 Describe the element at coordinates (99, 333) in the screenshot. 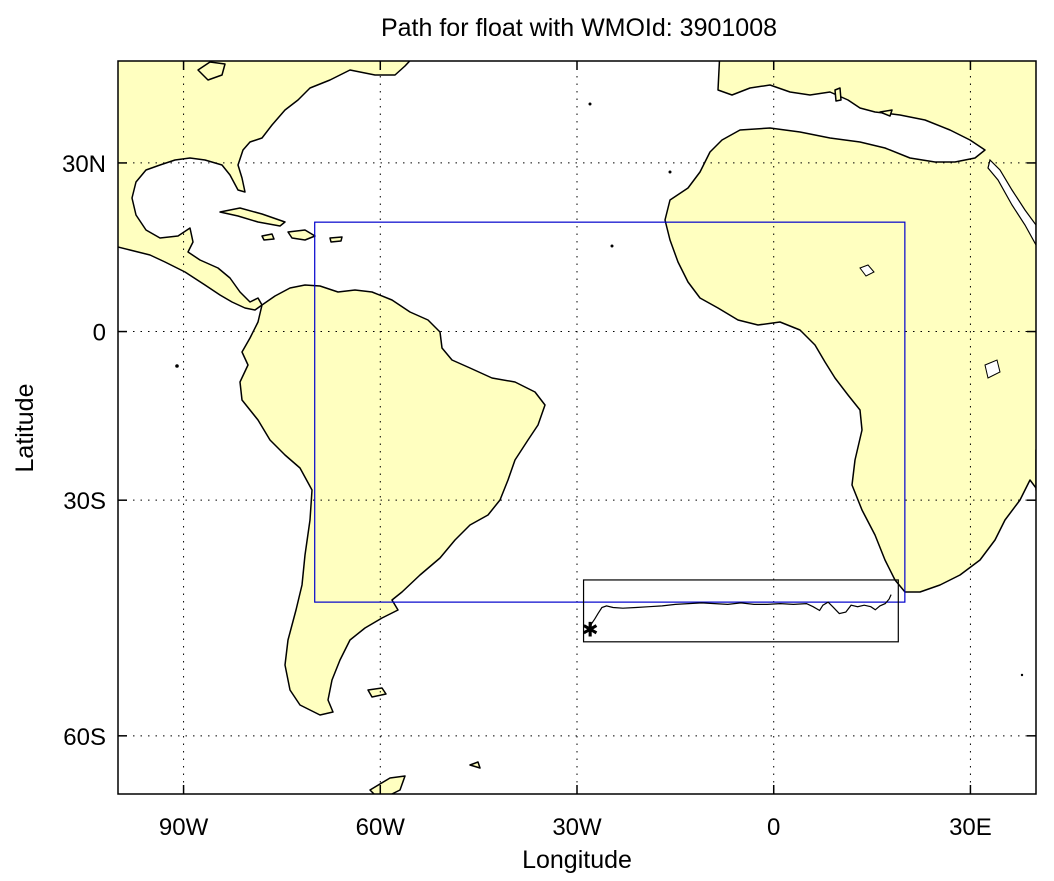

I see `y-tick-label: 0` at that location.